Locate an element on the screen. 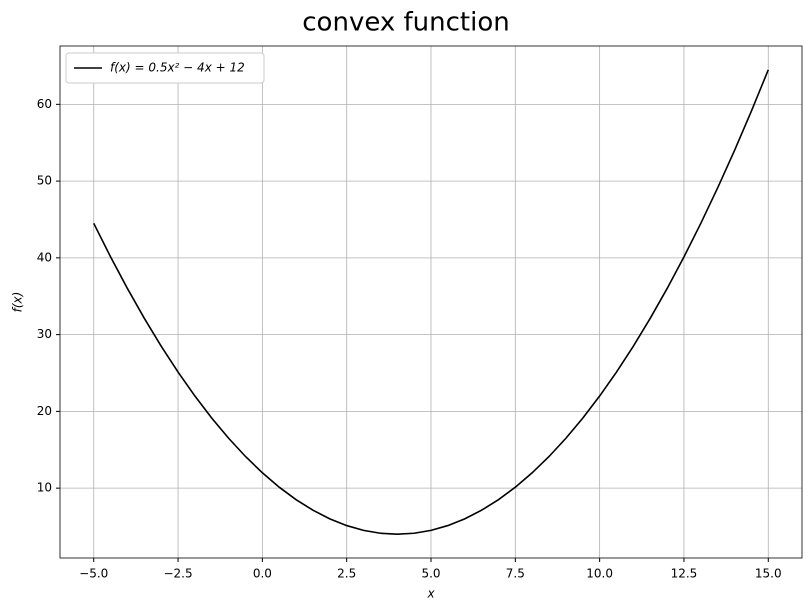 This screenshot has width=811, height=615. x-tick-label: 7.5 is located at coordinates (515, 574).